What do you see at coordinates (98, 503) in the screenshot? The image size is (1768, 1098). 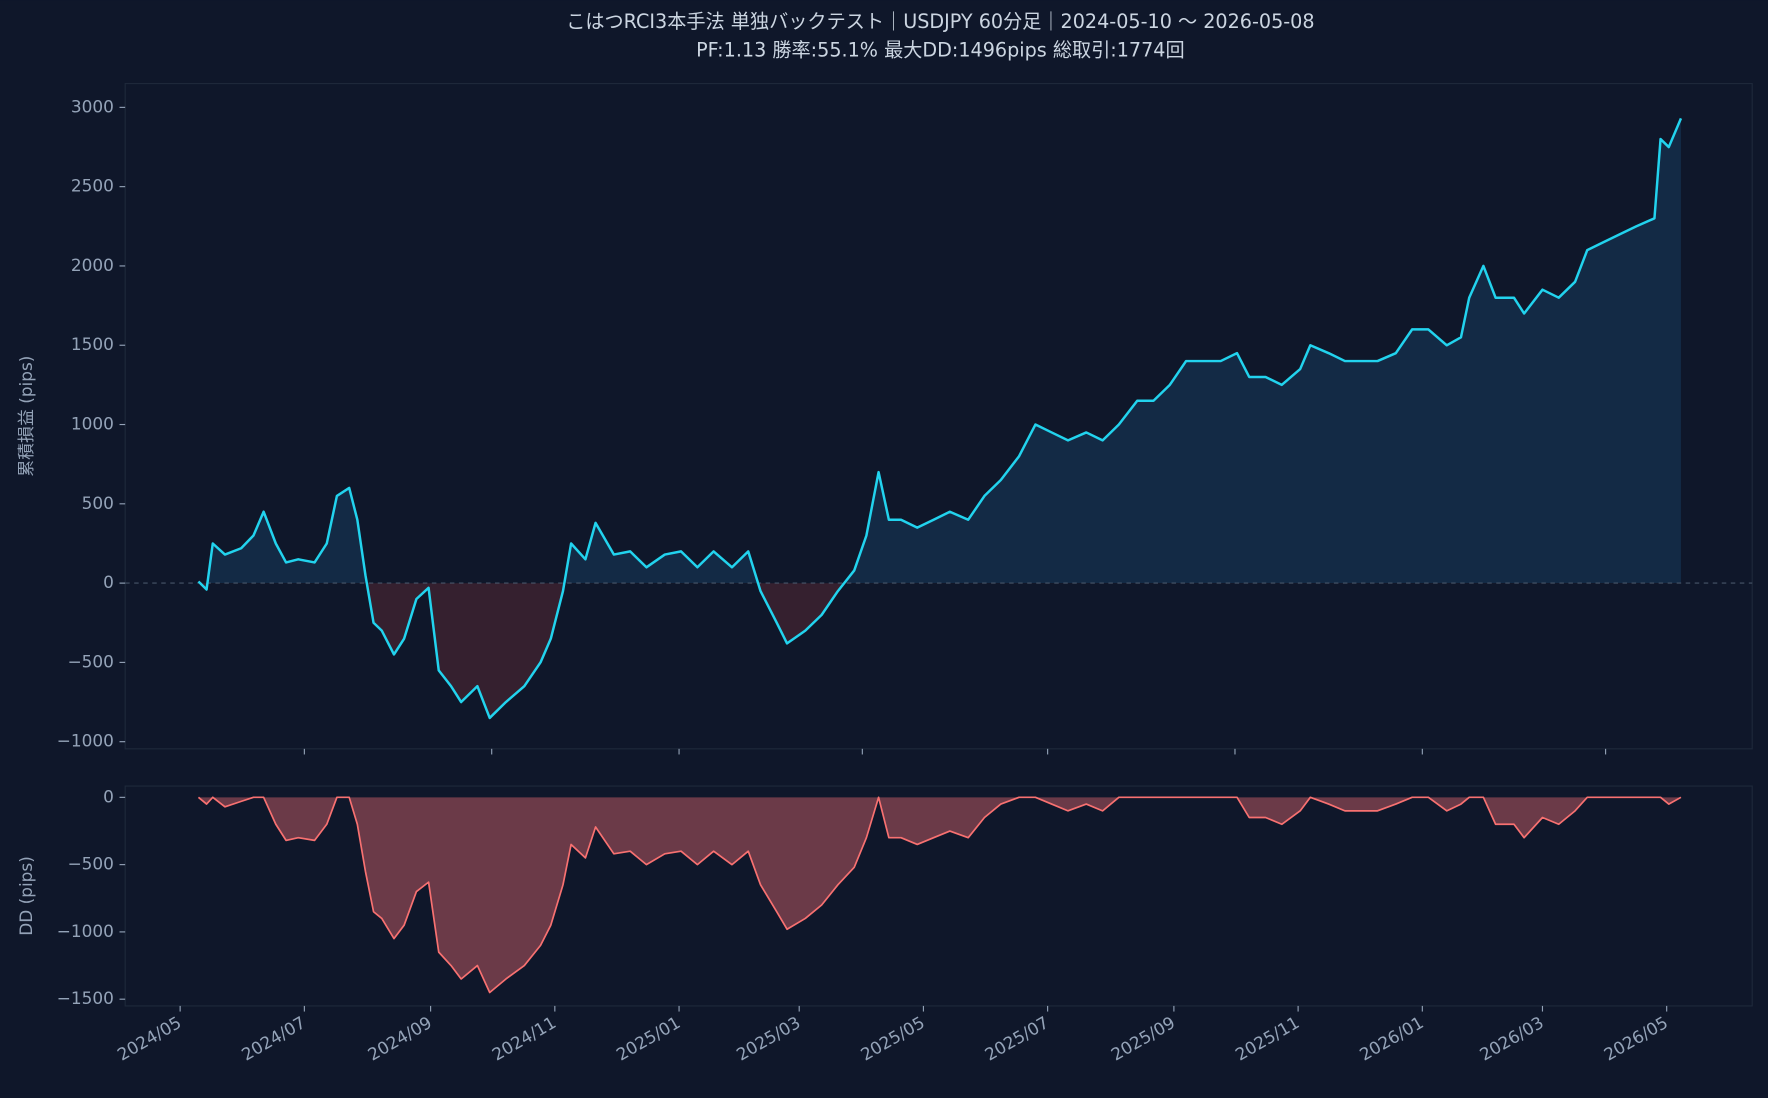 I see `y-tick-label: 500` at bounding box center [98, 503].